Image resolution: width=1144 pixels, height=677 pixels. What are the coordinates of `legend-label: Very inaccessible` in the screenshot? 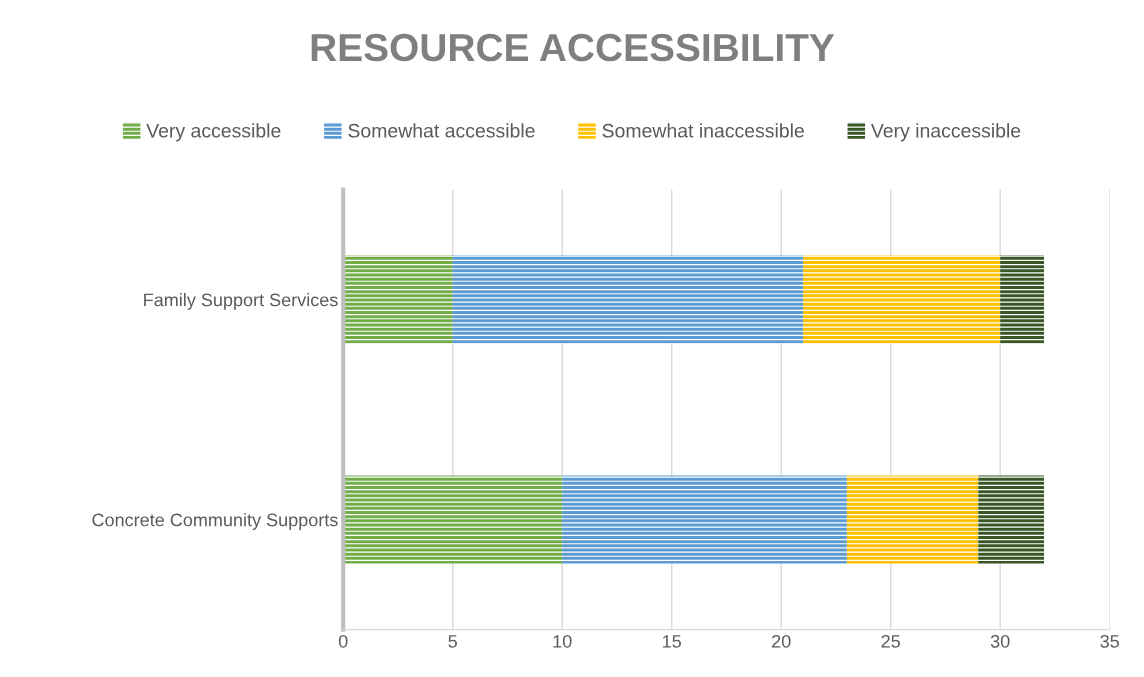 It's located at (945, 132).